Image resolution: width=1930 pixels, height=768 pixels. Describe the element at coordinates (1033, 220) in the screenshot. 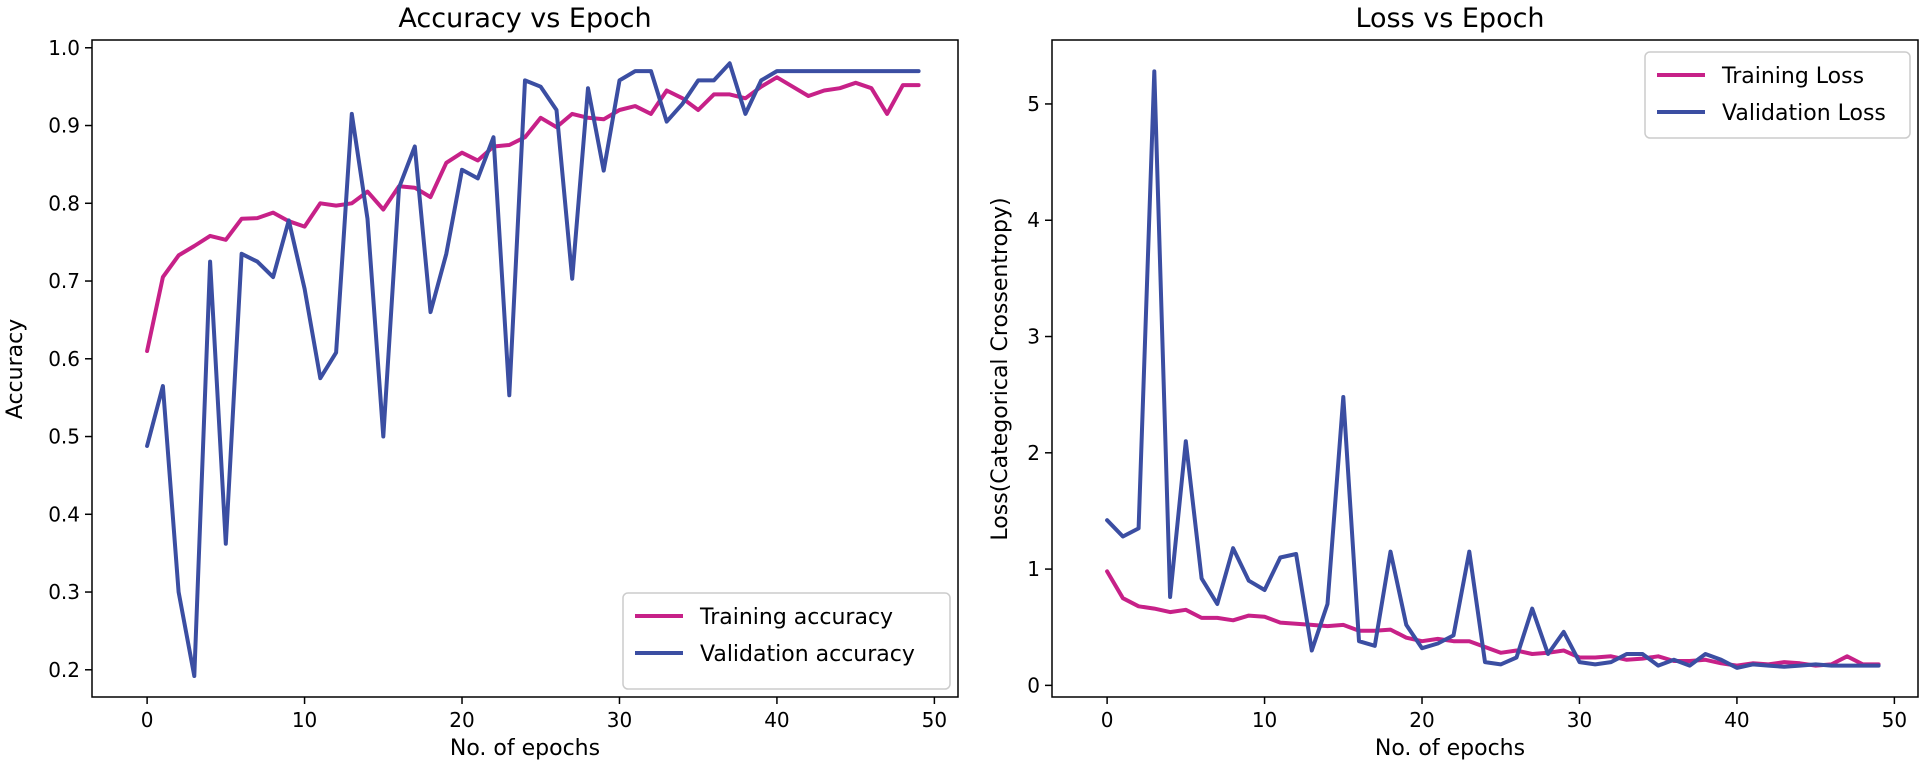

I see `loss-y-tick-label: 4` at that location.